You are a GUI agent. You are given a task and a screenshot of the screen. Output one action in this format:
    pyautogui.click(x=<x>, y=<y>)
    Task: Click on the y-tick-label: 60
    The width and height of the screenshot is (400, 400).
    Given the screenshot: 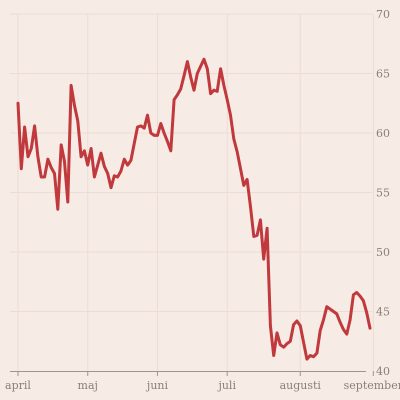 What is the action you would take?
    pyautogui.click(x=383, y=133)
    